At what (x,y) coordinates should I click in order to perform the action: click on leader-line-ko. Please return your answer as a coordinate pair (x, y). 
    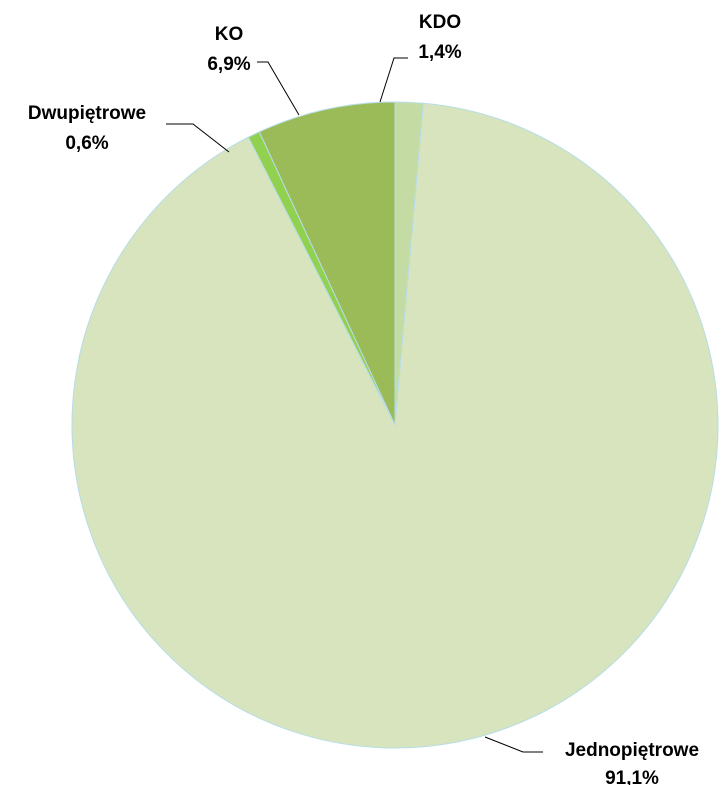
    Looking at the image, I should click on (278, 88).